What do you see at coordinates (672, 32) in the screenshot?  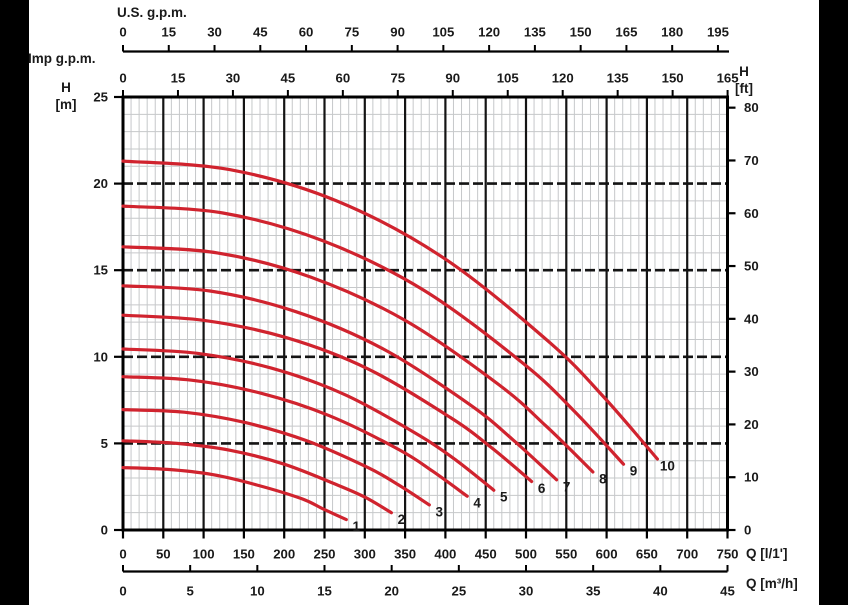 I see `us-gpm-tick-label: 180` at bounding box center [672, 32].